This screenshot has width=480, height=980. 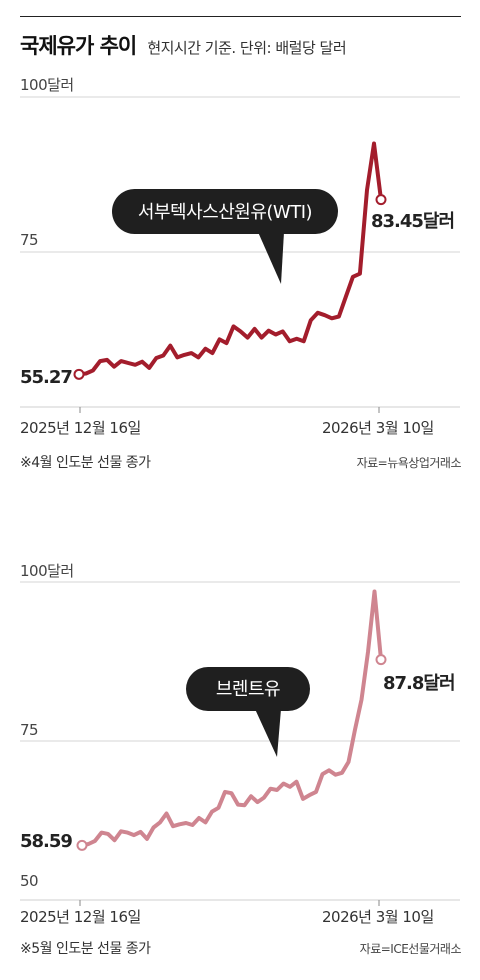 I want to click on wti-label-bubble: 서부텍사스산원유(WTI), so click(x=225, y=236).